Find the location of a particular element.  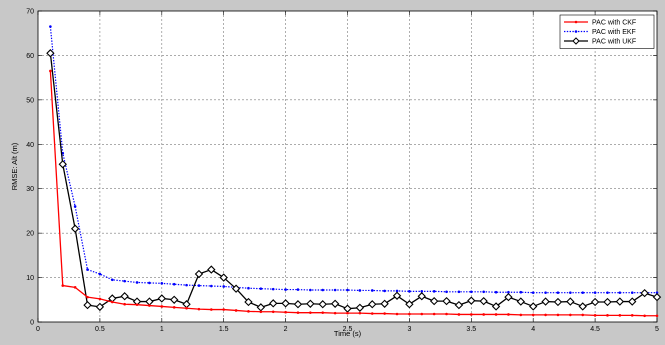

x-tick-label: 1 is located at coordinates (162, 329).